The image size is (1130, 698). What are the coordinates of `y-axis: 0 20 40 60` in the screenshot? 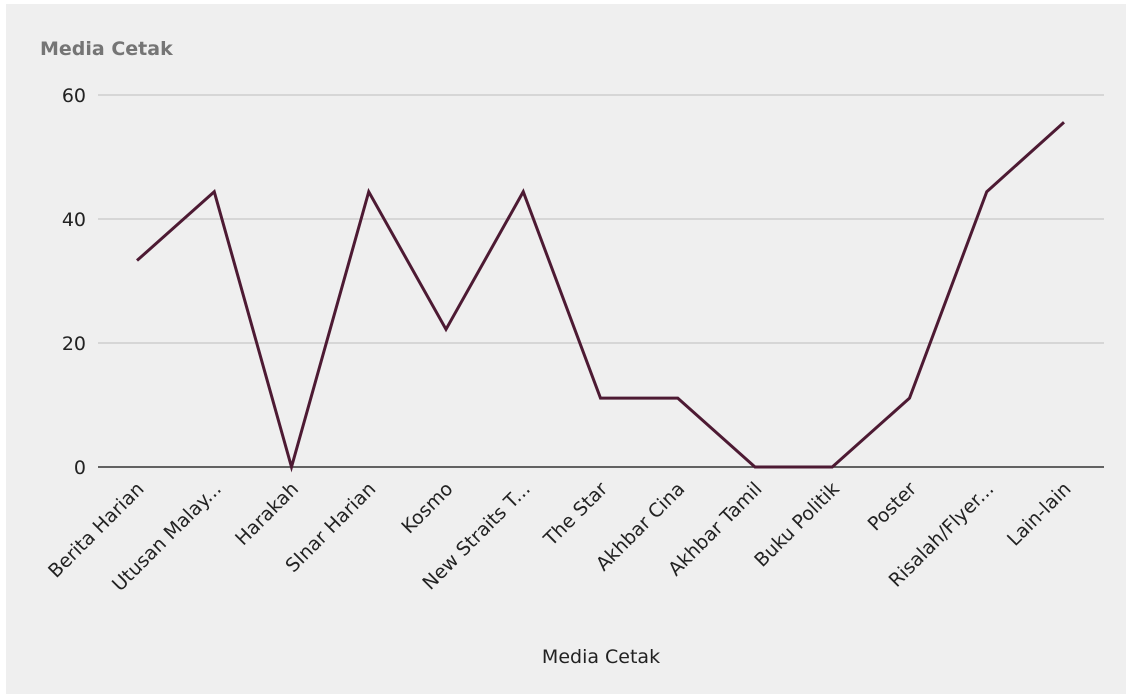 It's located at (74, 282).